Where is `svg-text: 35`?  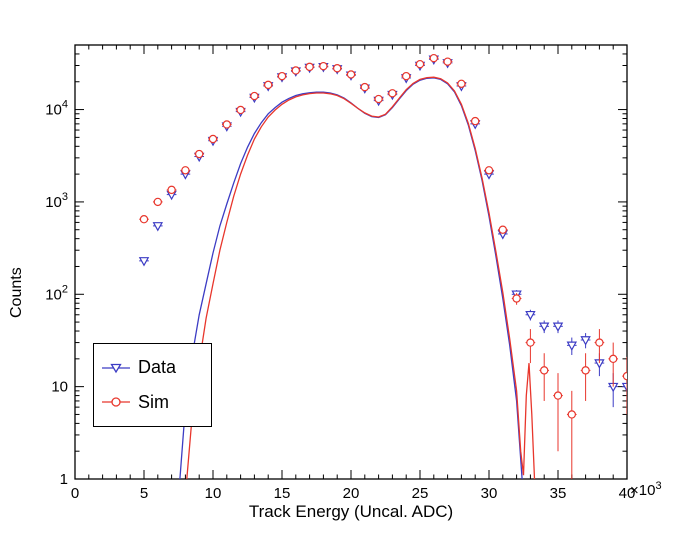
svg-text: 35 is located at coordinates (558, 493).